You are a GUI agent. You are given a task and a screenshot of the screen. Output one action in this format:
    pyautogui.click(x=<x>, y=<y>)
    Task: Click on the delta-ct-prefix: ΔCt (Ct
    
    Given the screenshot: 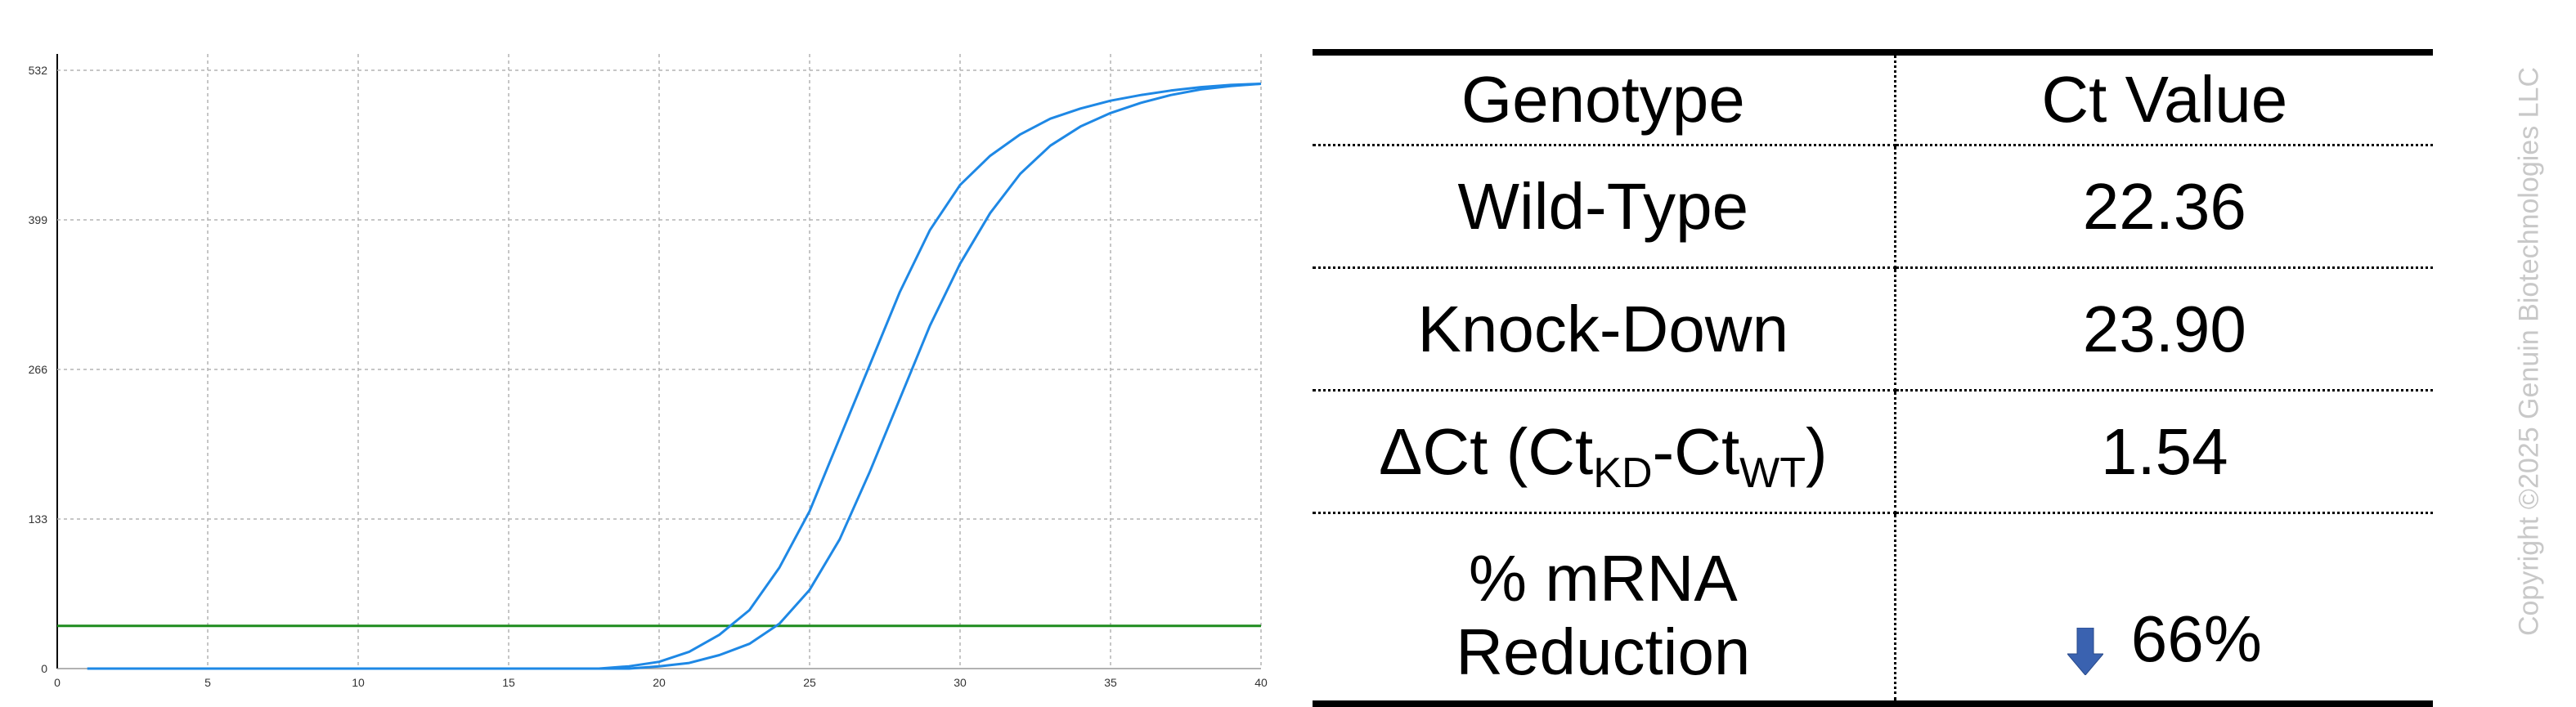 What is the action you would take?
    pyautogui.click(x=1486, y=451)
    